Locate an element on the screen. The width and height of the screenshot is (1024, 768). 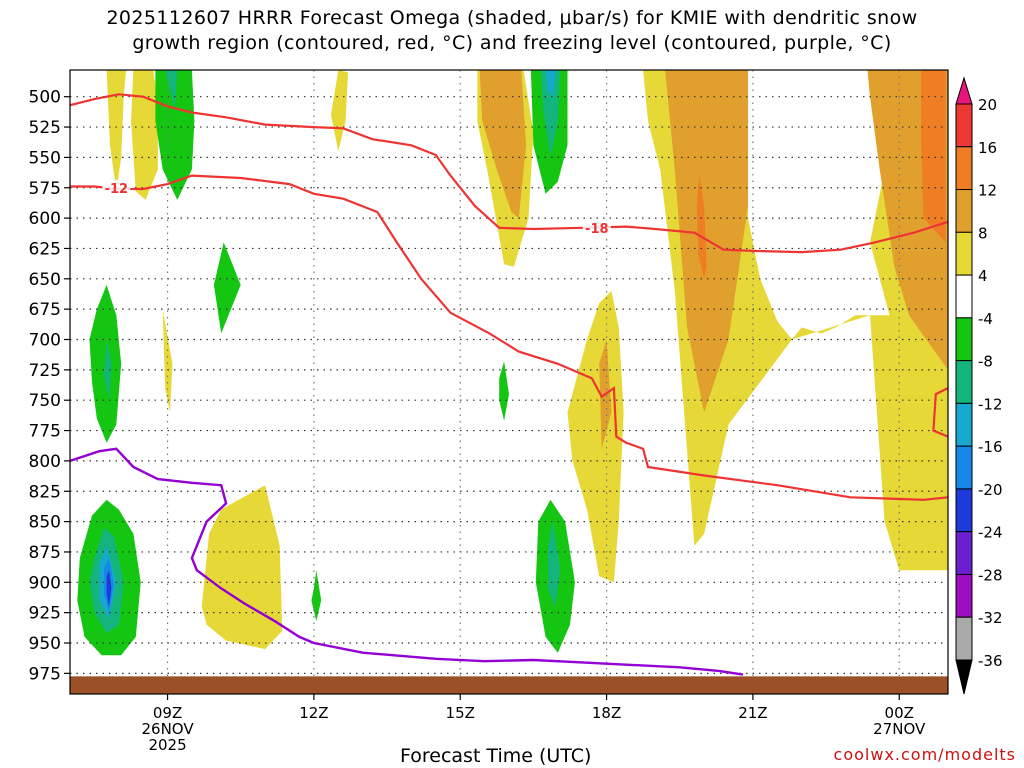
terrain-band is located at coordinates (509, 685).